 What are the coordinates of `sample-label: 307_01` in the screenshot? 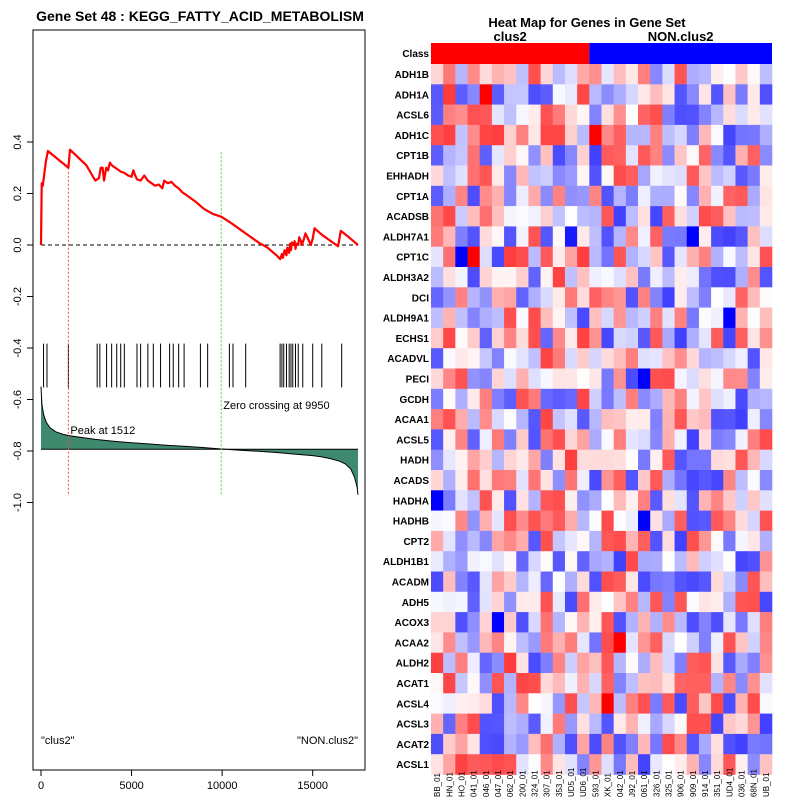 It's located at (547, 783).